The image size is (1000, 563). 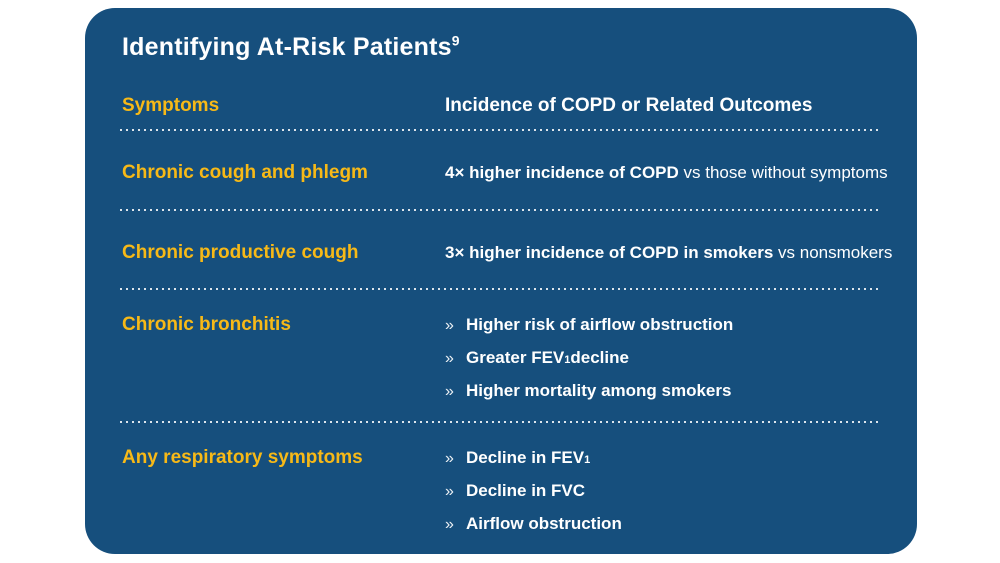 What do you see at coordinates (240, 252) in the screenshot?
I see `symptom-label: Chronic productive cough` at bounding box center [240, 252].